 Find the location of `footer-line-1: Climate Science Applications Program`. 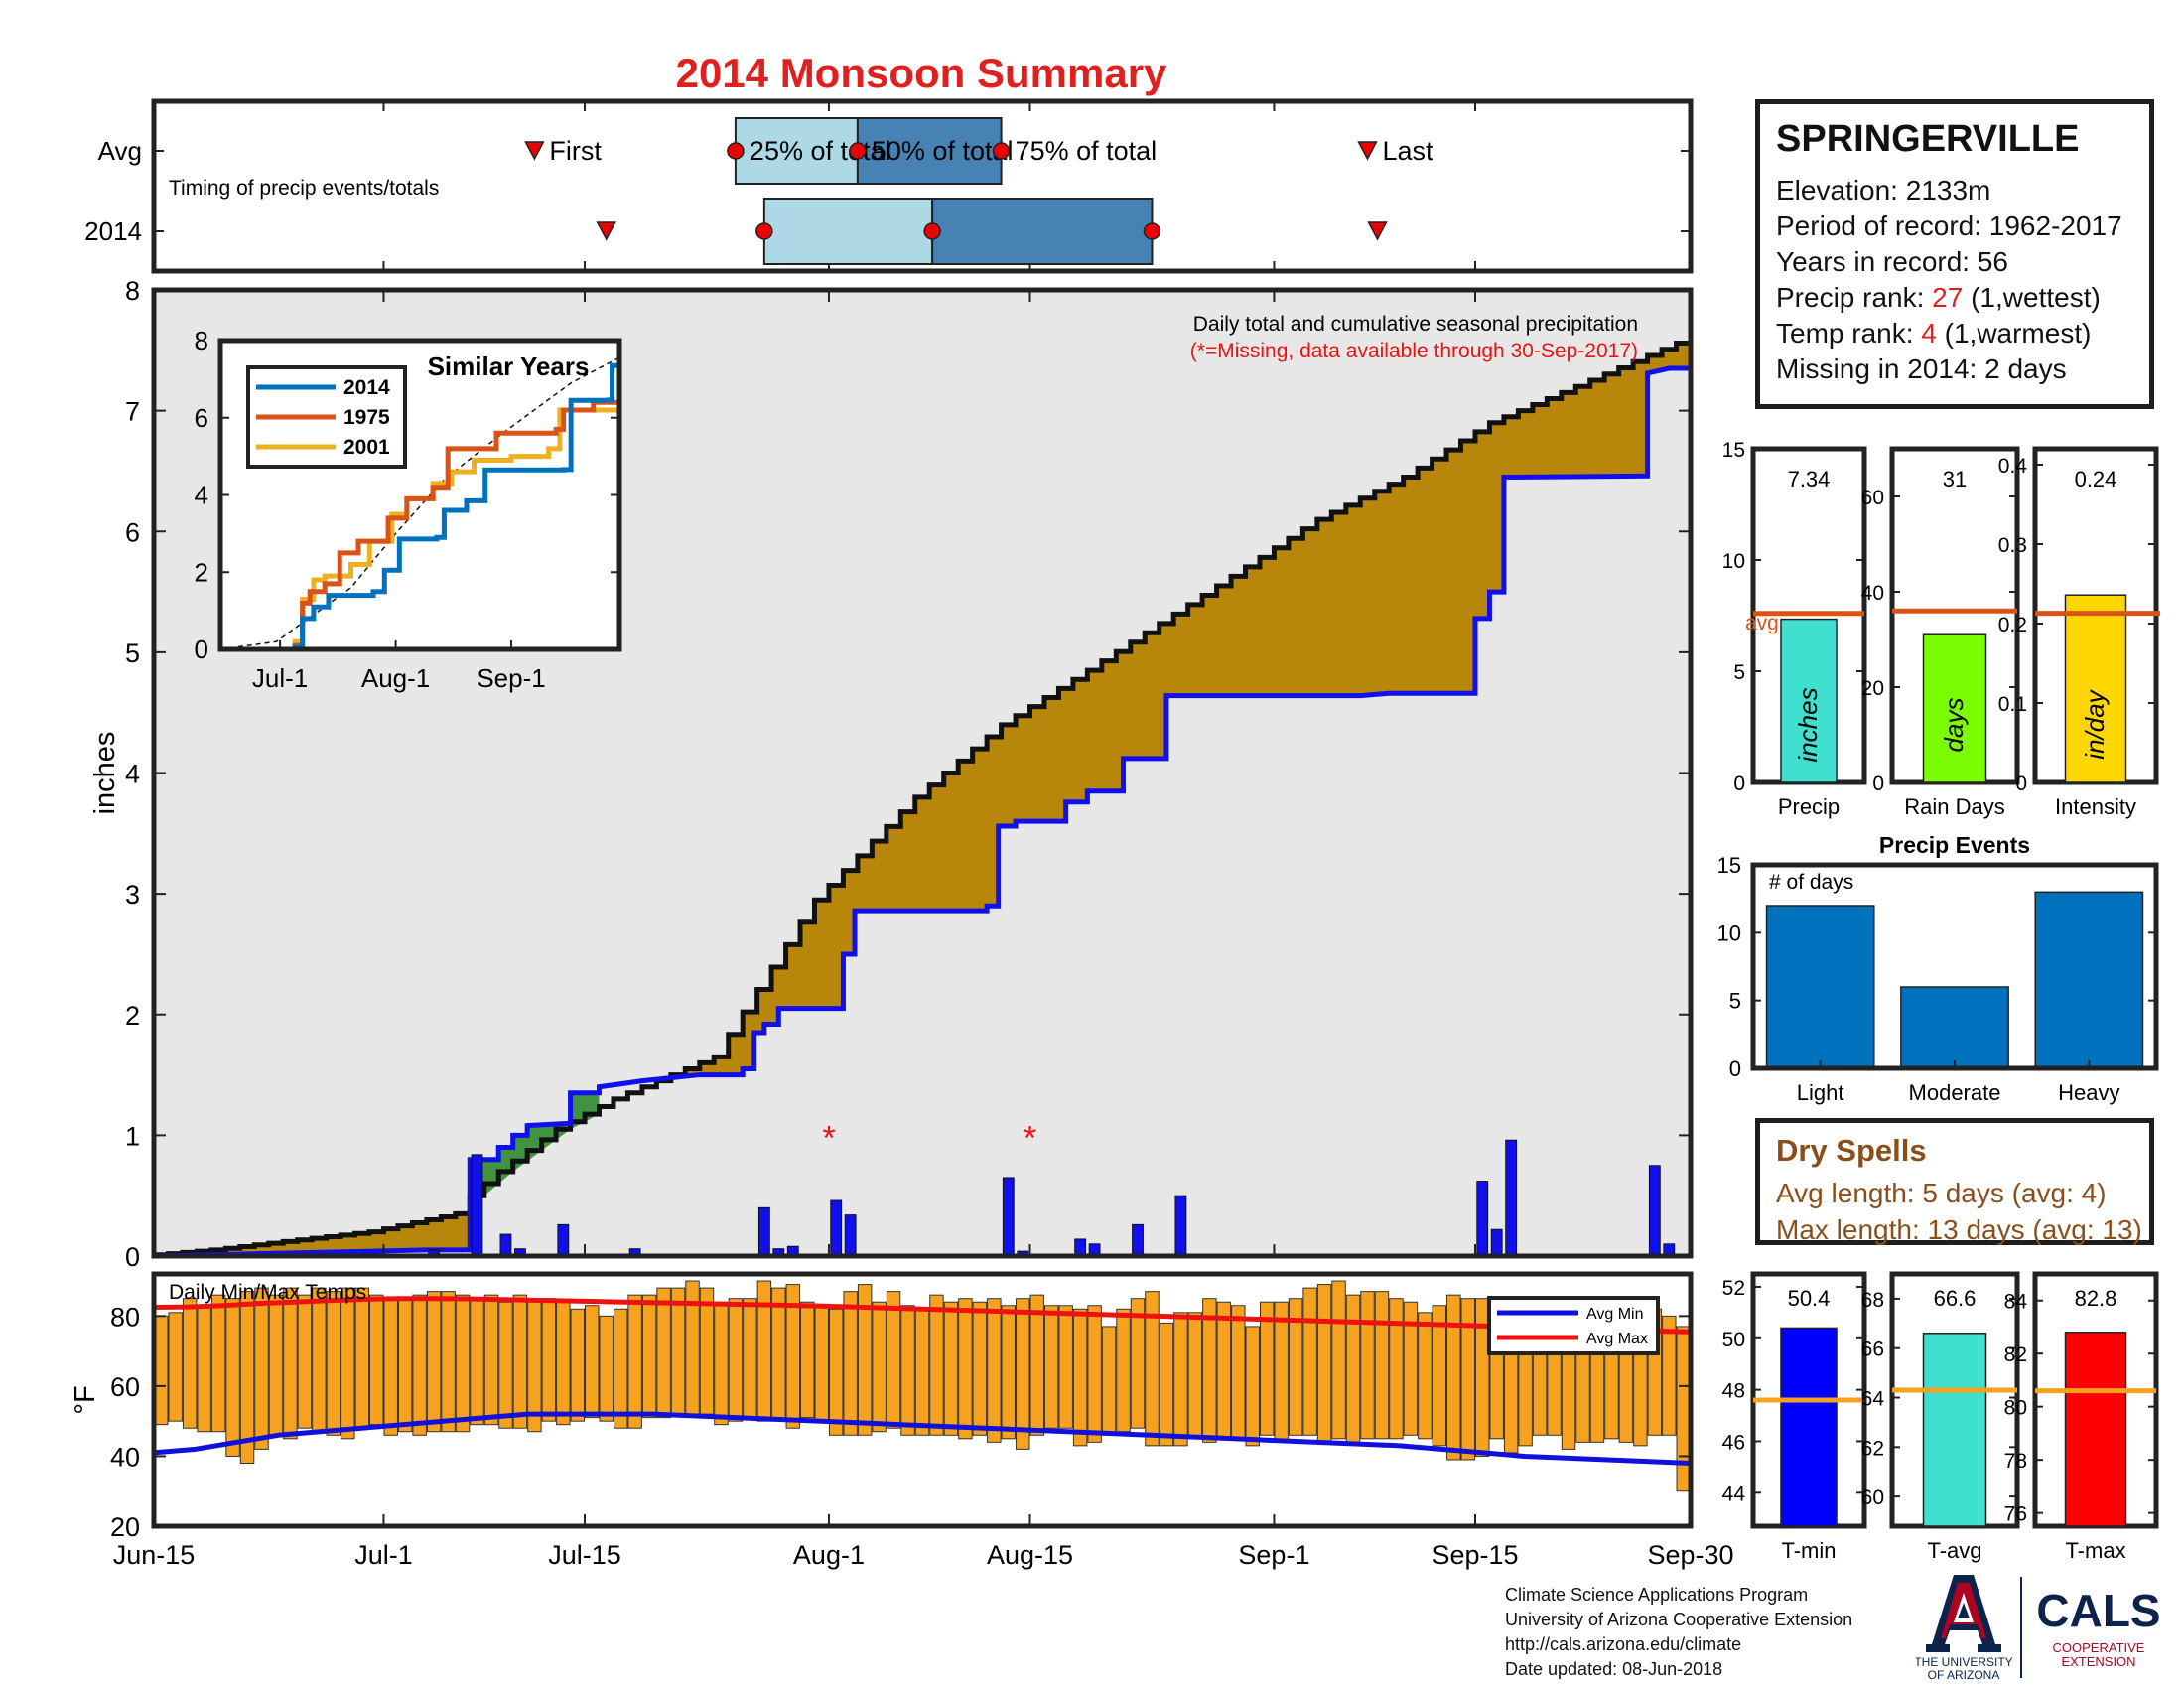

footer-line-1: Climate Science Applications Program is located at coordinates (1657, 1595).